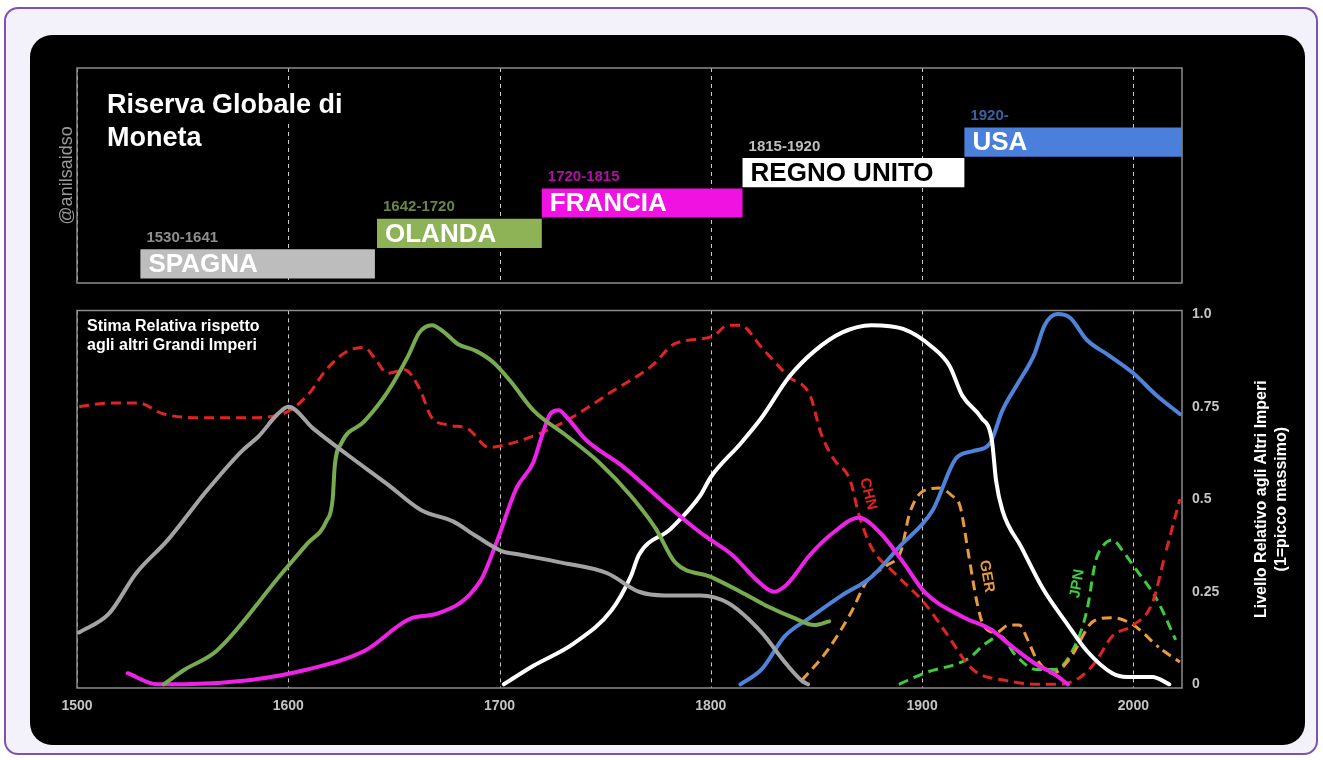  I want to click on x-tick-label: 1800, so click(711, 705).